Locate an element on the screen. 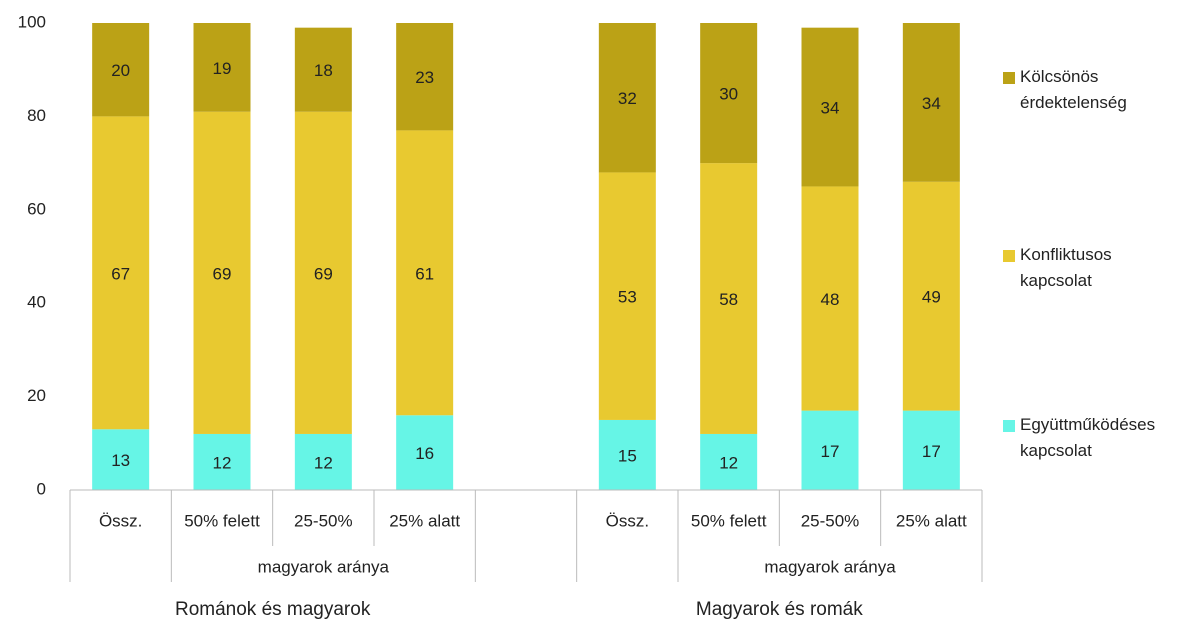  data-label: 23 is located at coordinates (424, 77).